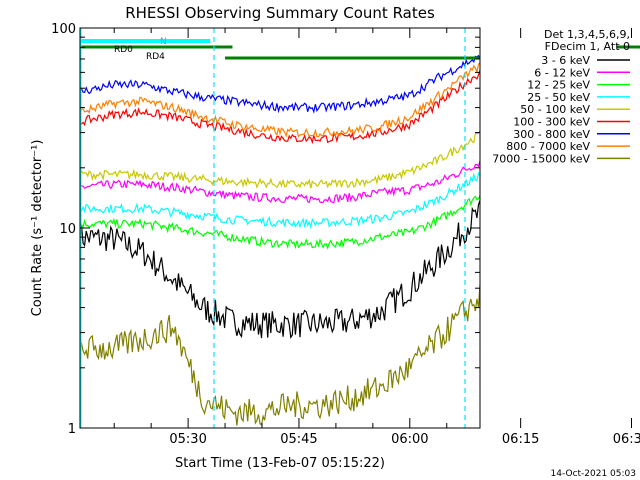  I want to click on x-tick-label: 05:30, so click(187, 439).